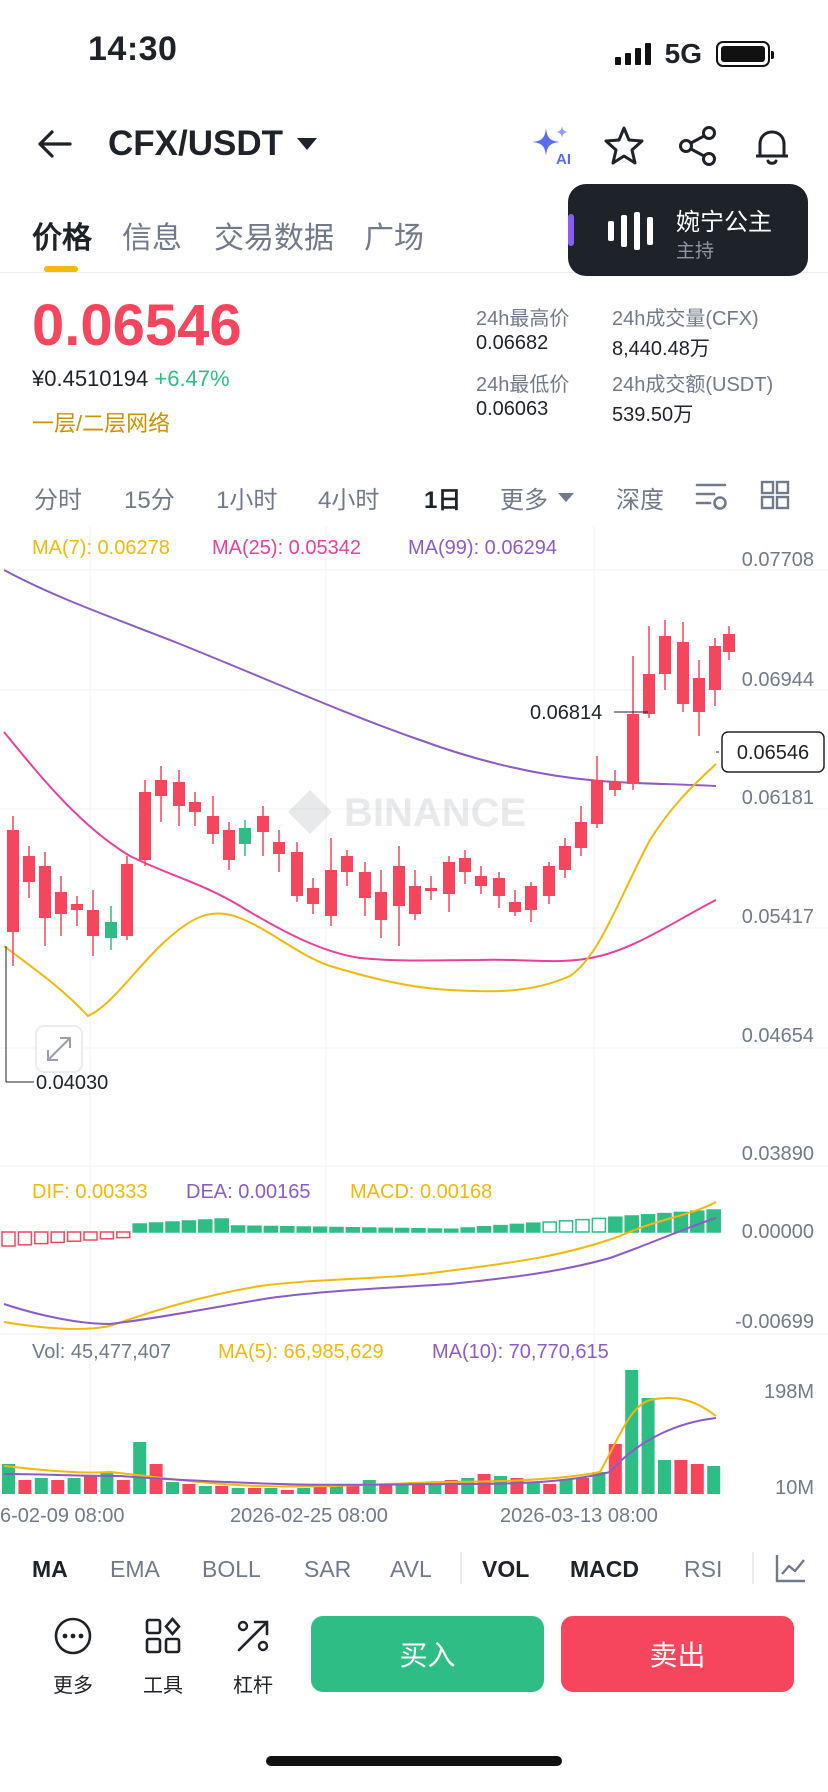 The image size is (828, 1792). I want to click on interval-1d: 1日, so click(443, 500).